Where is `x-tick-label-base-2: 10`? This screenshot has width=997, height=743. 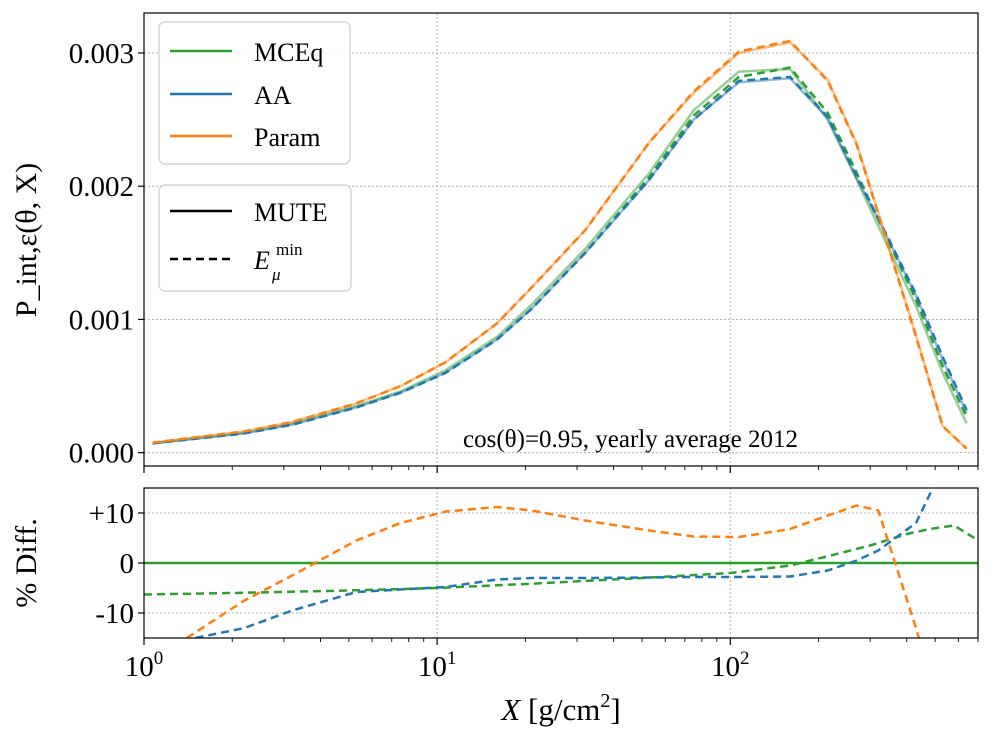
x-tick-label-base-2: 10 is located at coordinates (725, 667).